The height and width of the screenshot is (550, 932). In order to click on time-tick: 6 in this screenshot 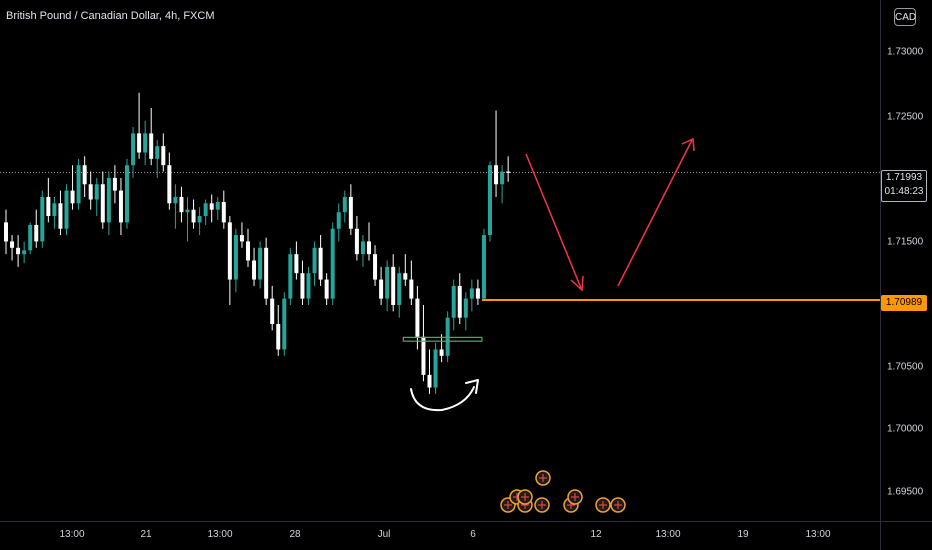, I will do `click(473, 534)`.